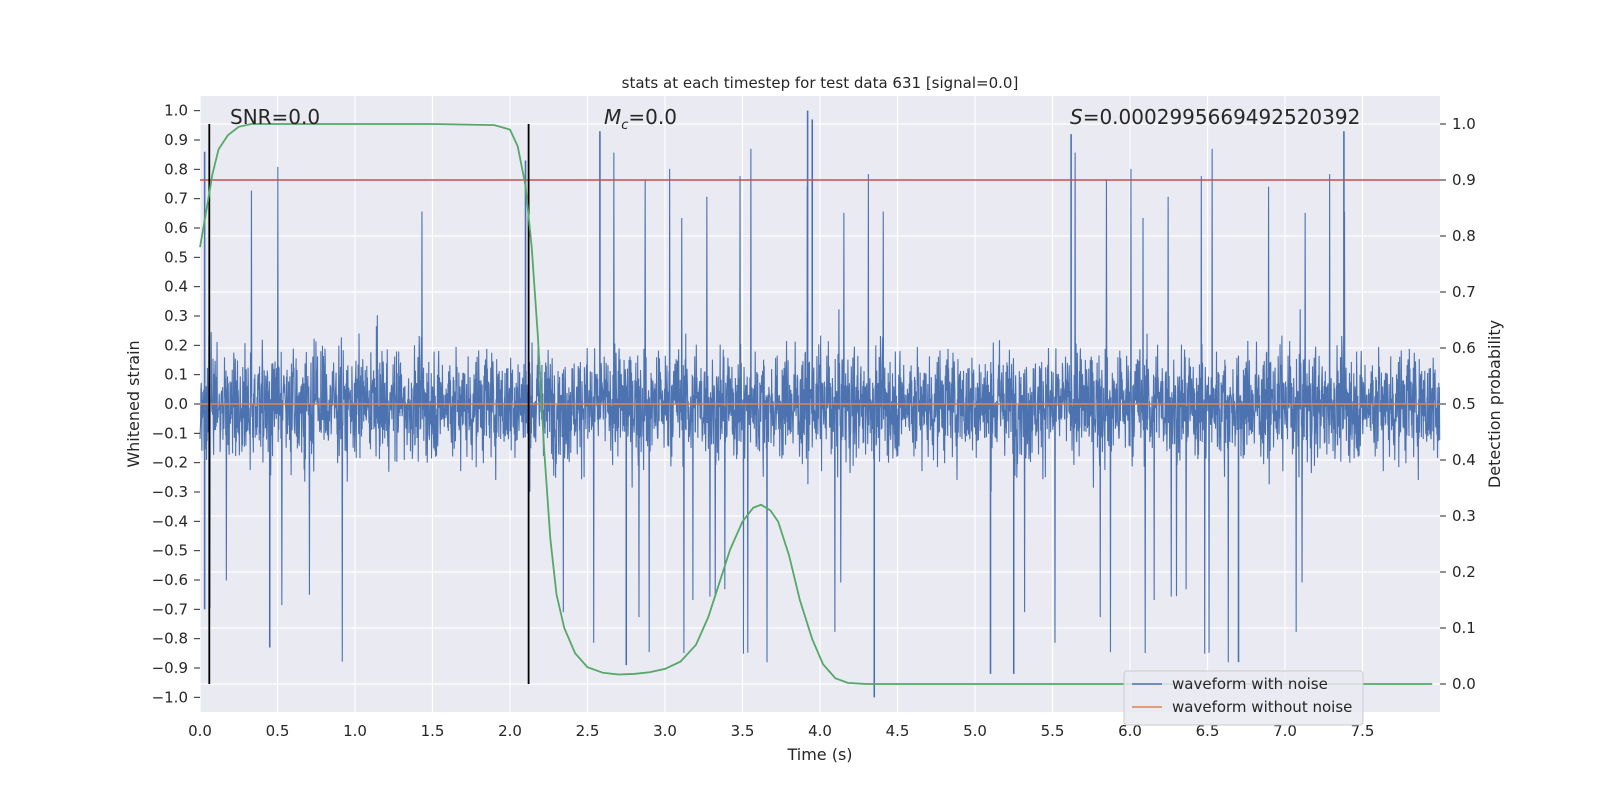 The width and height of the screenshot is (1600, 800). Describe the element at coordinates (1464, 348) in the screenshot. I see `y-right-tick-label: 0.6` at that location.